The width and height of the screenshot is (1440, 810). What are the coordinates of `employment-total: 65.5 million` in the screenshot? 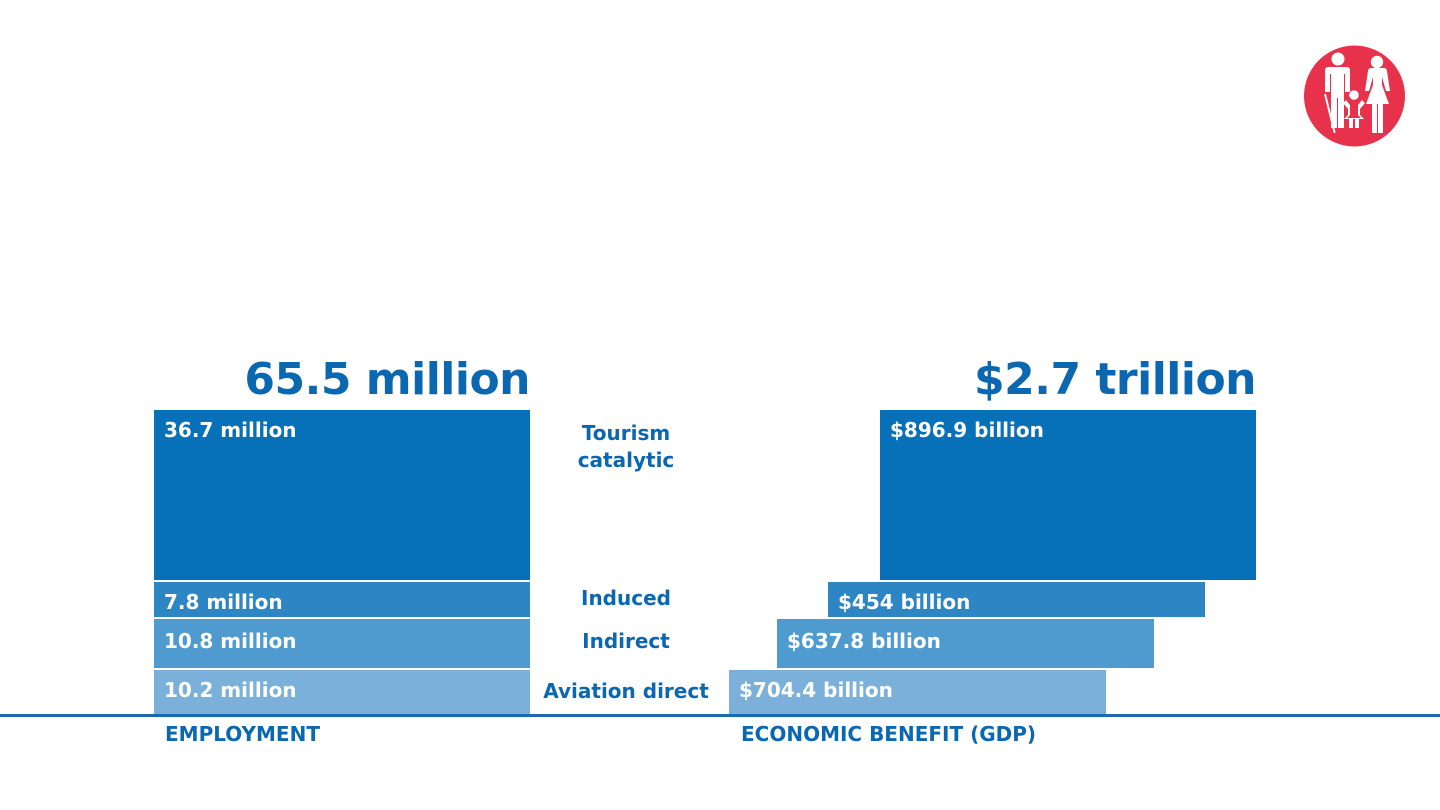 It's located at (387, 379).